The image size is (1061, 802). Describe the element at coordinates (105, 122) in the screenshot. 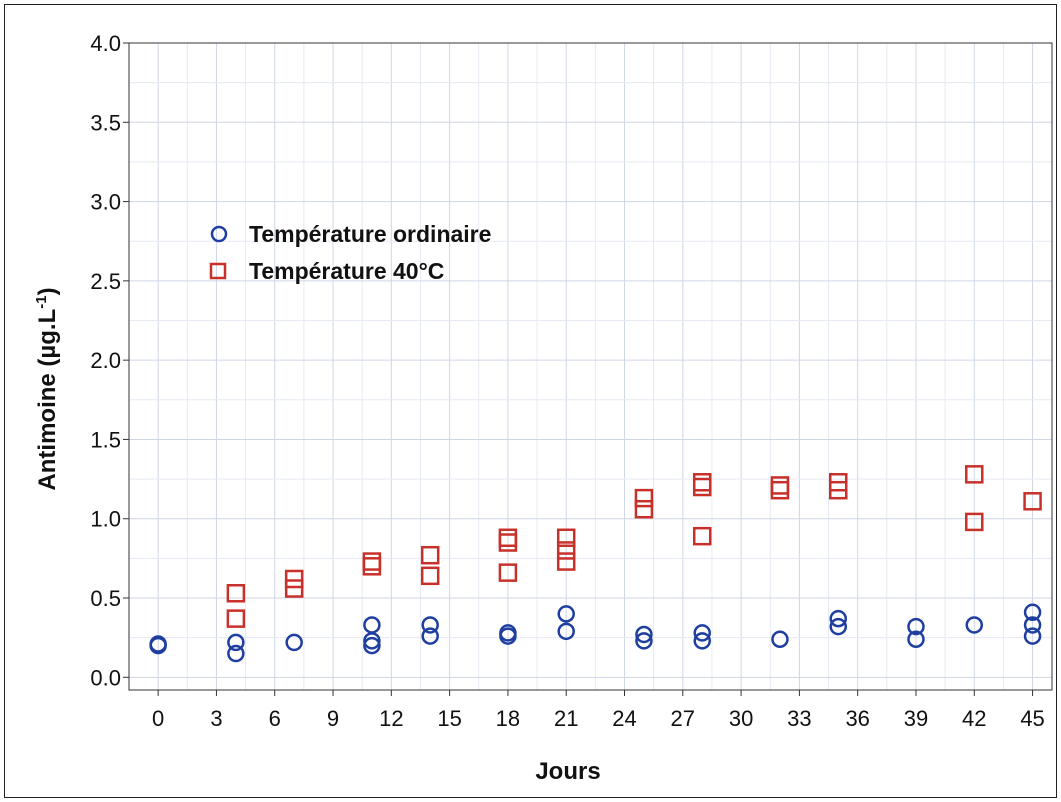

I see `y-tick-label: 3.5` at that location.